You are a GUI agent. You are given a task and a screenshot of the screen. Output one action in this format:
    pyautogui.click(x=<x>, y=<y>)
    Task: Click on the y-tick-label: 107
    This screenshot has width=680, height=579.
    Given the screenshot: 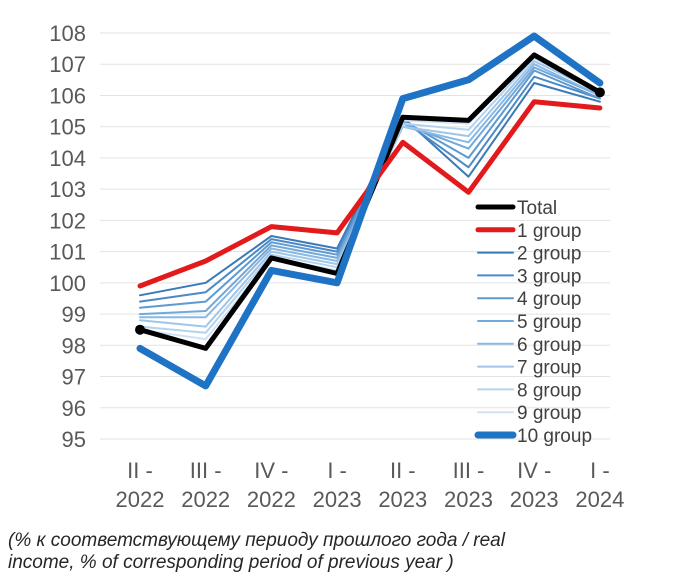 What is the action you would take?
    pyautogui.click(x=67, y=64)
    